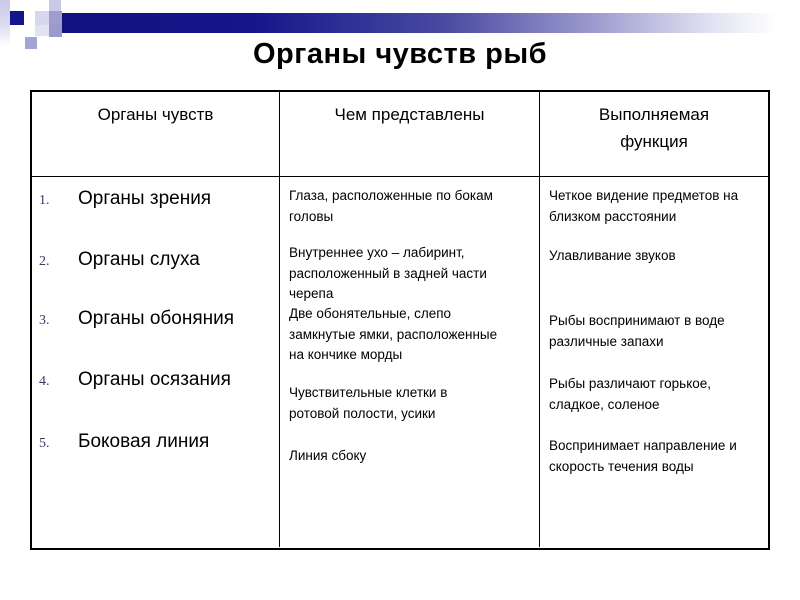 This screenshot has height=600, width=800. What do you see at coordinates (44, 443) in the screenshot?
I see `list-number-5: 5.` at bounding box center [44, 443].